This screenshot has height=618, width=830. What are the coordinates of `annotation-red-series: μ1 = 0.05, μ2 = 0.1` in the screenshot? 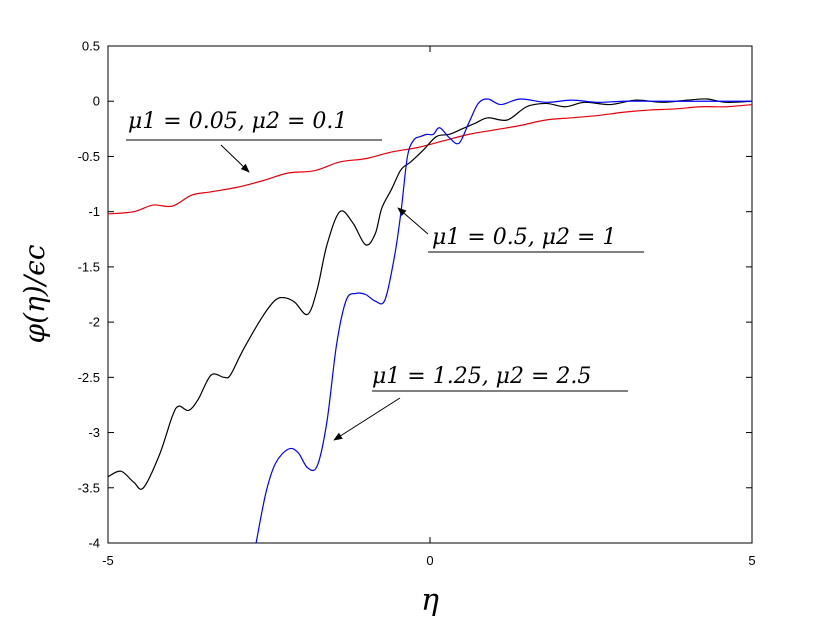 It's located at (254, 141).